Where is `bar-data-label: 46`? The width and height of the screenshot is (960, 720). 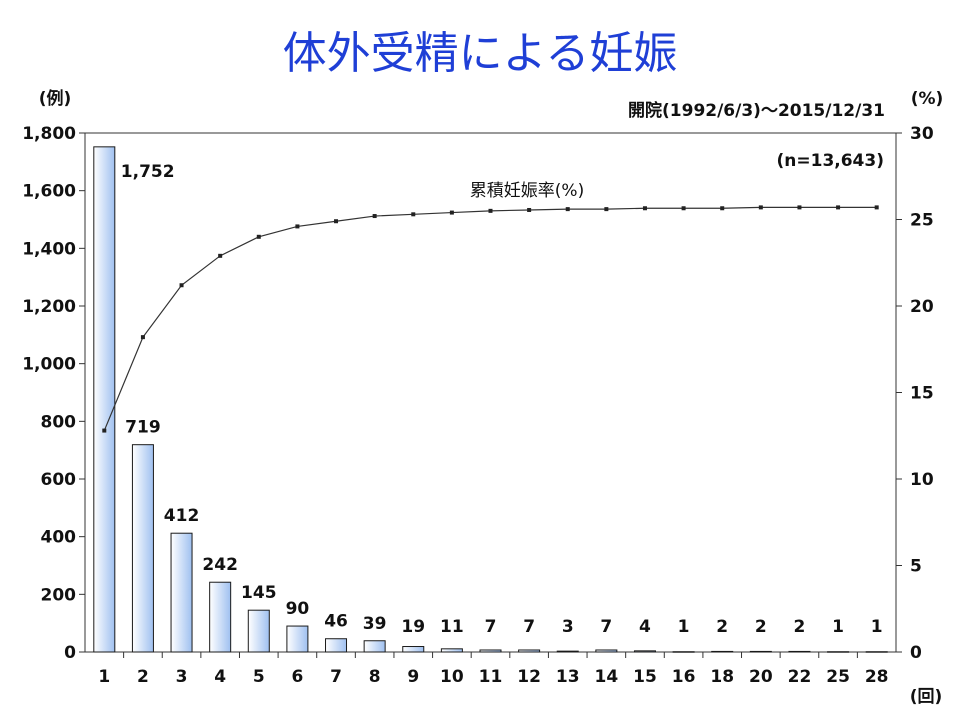 bar-data-label: 46 is located at coordinates (336, 622).